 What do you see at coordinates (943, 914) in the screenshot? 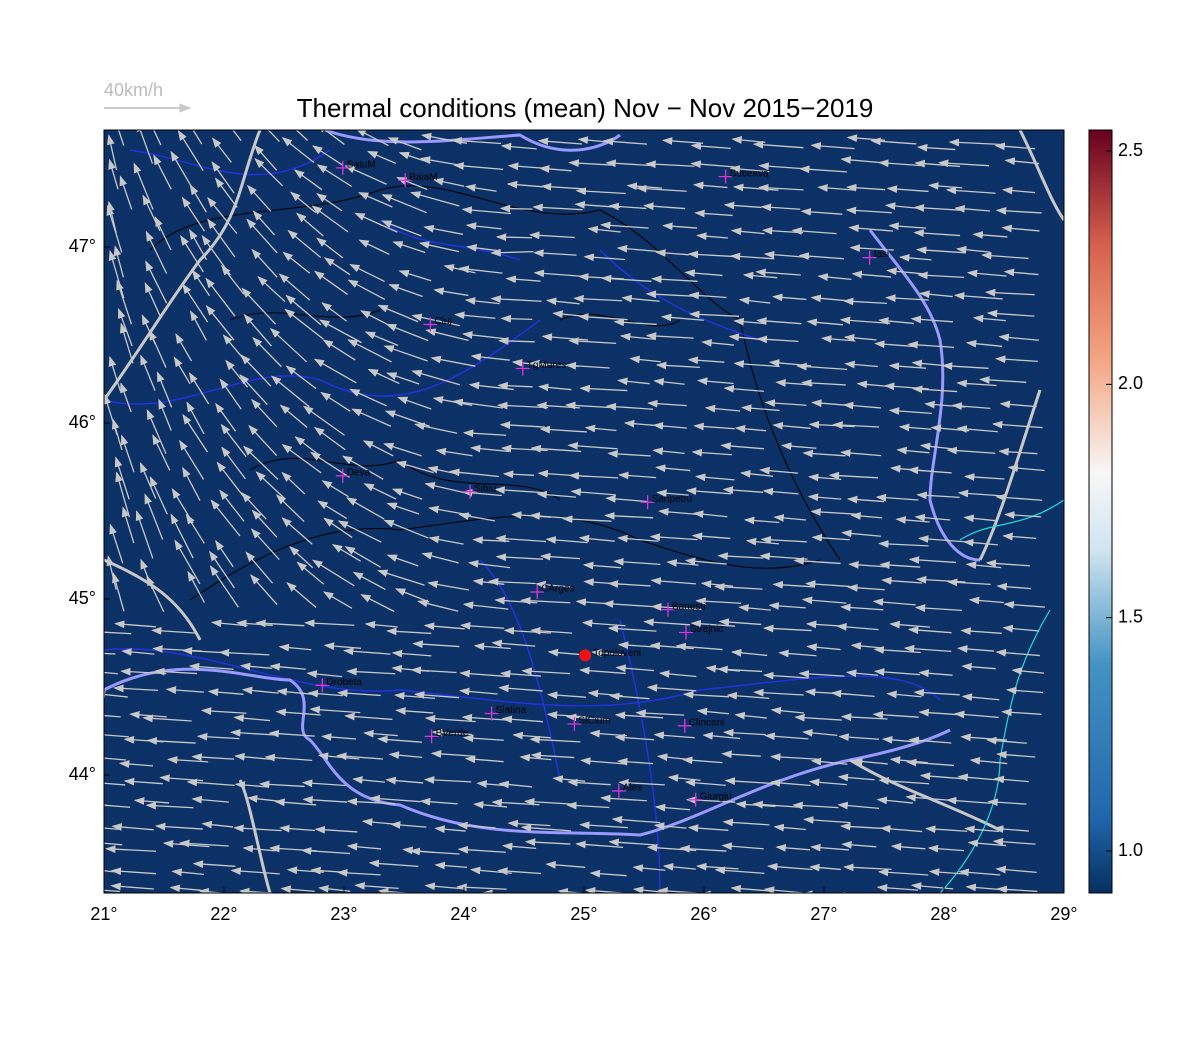
I see `x-tick-label: 28°` at bounding box center [943, 914].